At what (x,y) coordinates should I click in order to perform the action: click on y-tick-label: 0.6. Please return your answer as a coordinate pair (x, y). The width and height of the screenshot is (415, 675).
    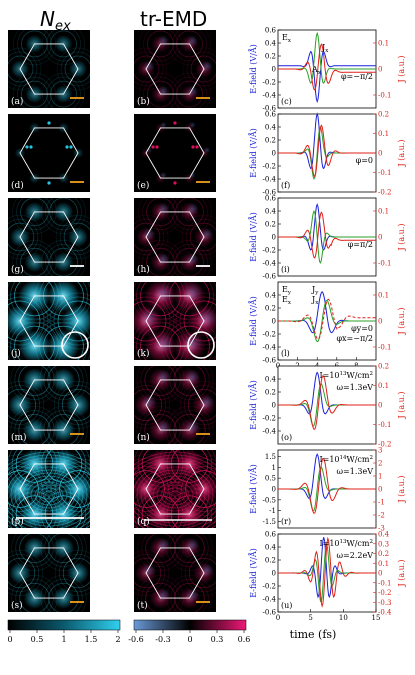
    Looking at the image, I should click on (271, 199).